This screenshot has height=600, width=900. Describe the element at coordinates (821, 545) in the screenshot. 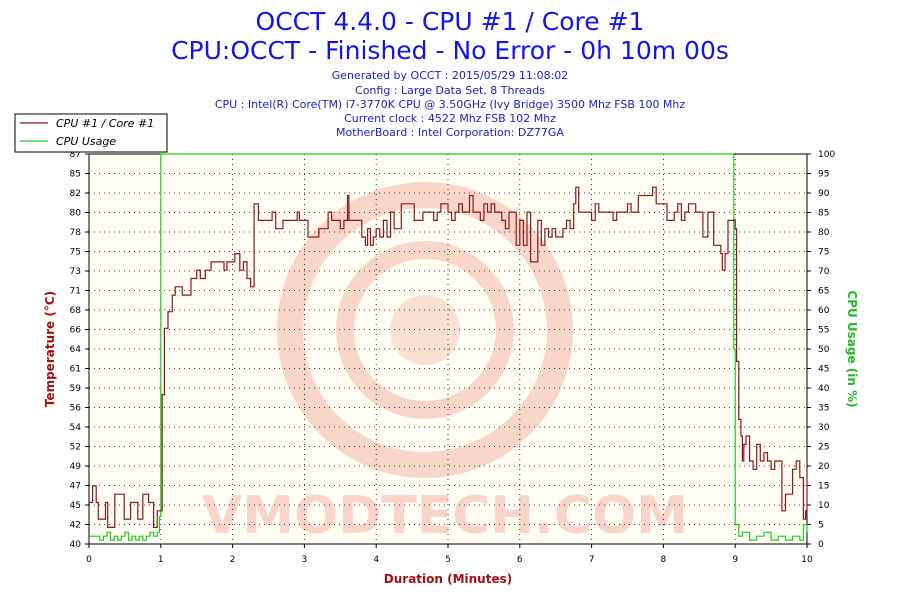

I see `y2-tick-label: 0` at that location.